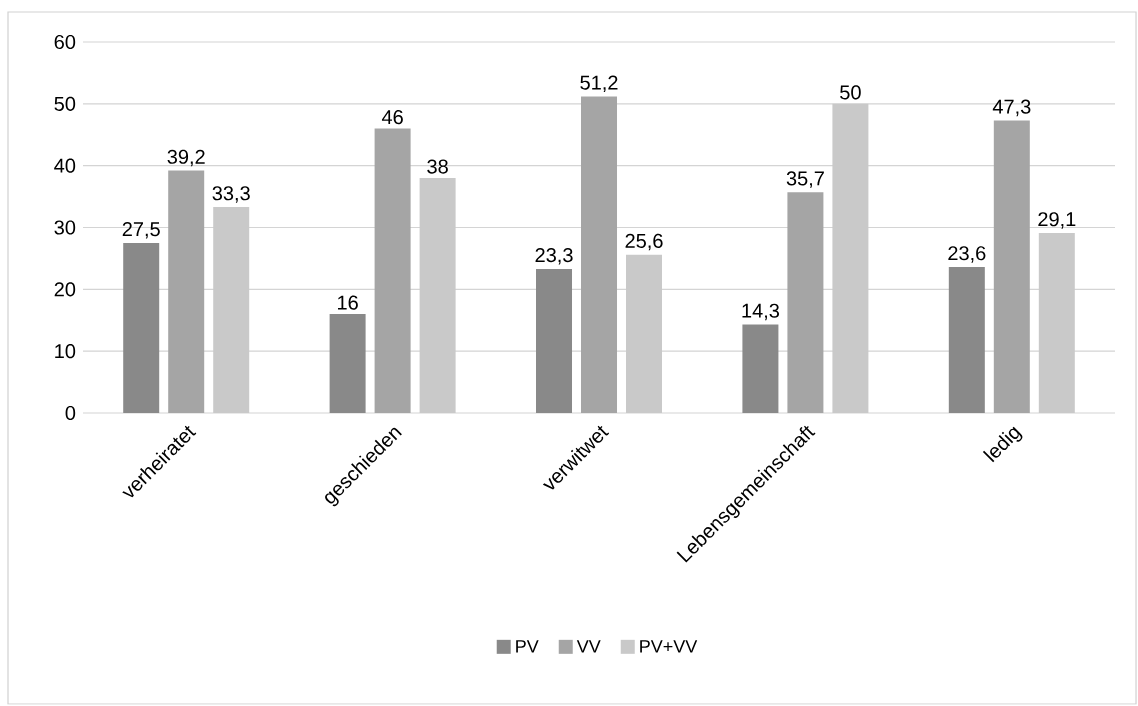 This screenshot has width=1138, height=706. What do you see at coordinates (65, 42) in the screenshot?
I see `y-tick-label: 60` at bounding box center [65, 42].